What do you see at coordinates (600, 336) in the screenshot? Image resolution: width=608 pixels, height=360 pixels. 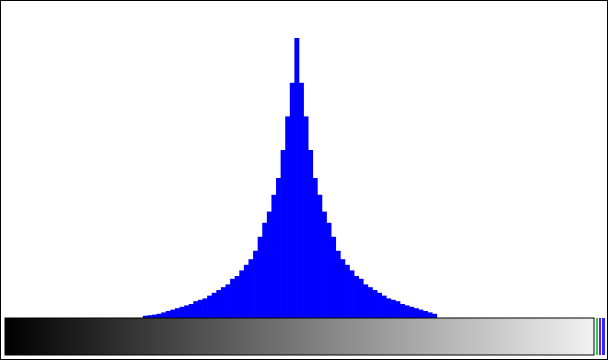 I see `purple-marker` at bounding box center [600, 336].